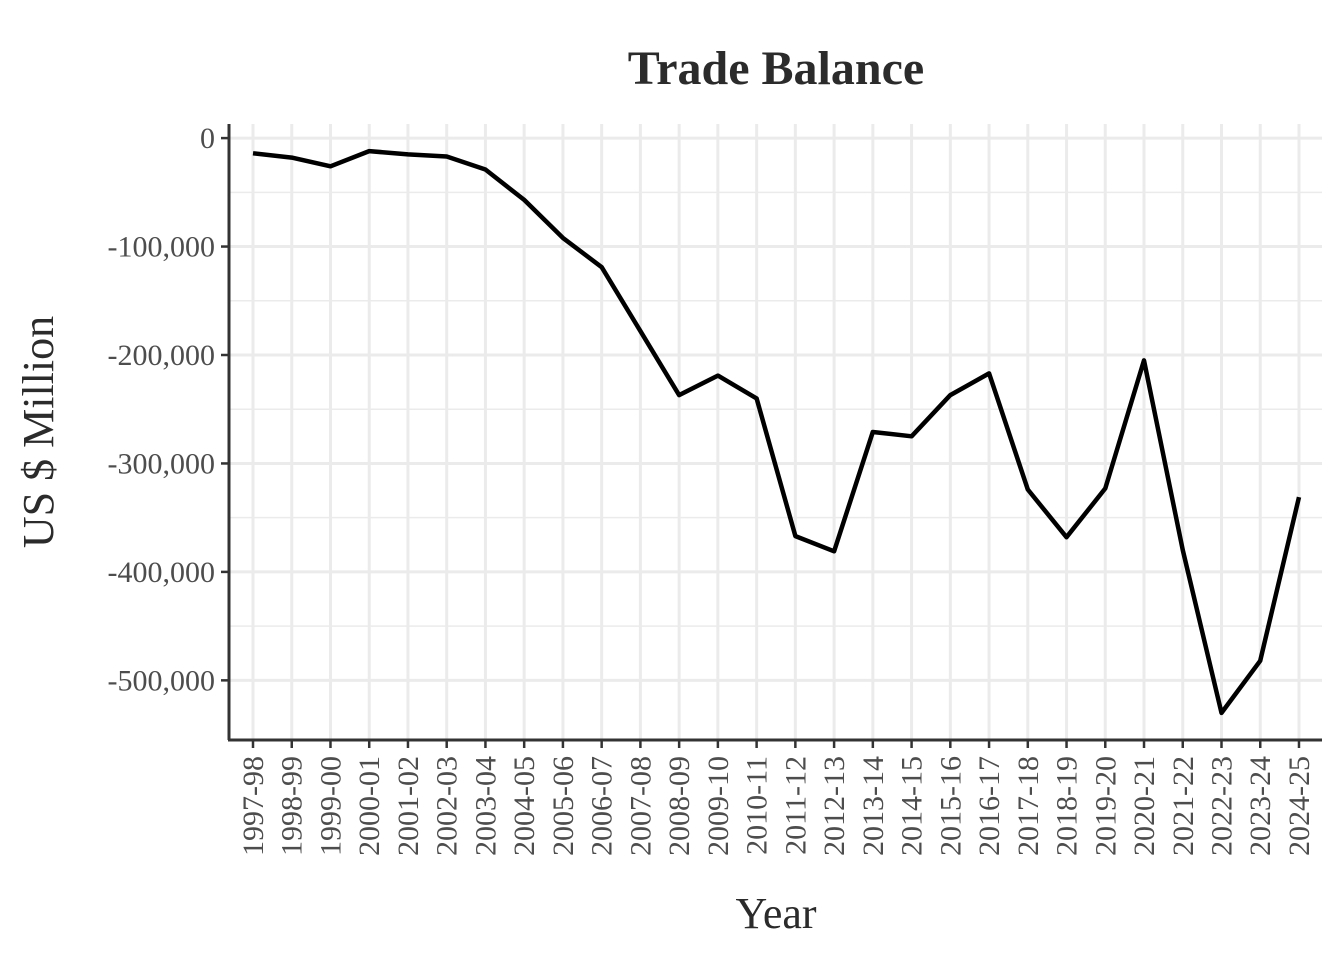 The height and width of the screenshot is (960, 1344). I want to click on x-tick-label: 1999-00, so click(330, 806).